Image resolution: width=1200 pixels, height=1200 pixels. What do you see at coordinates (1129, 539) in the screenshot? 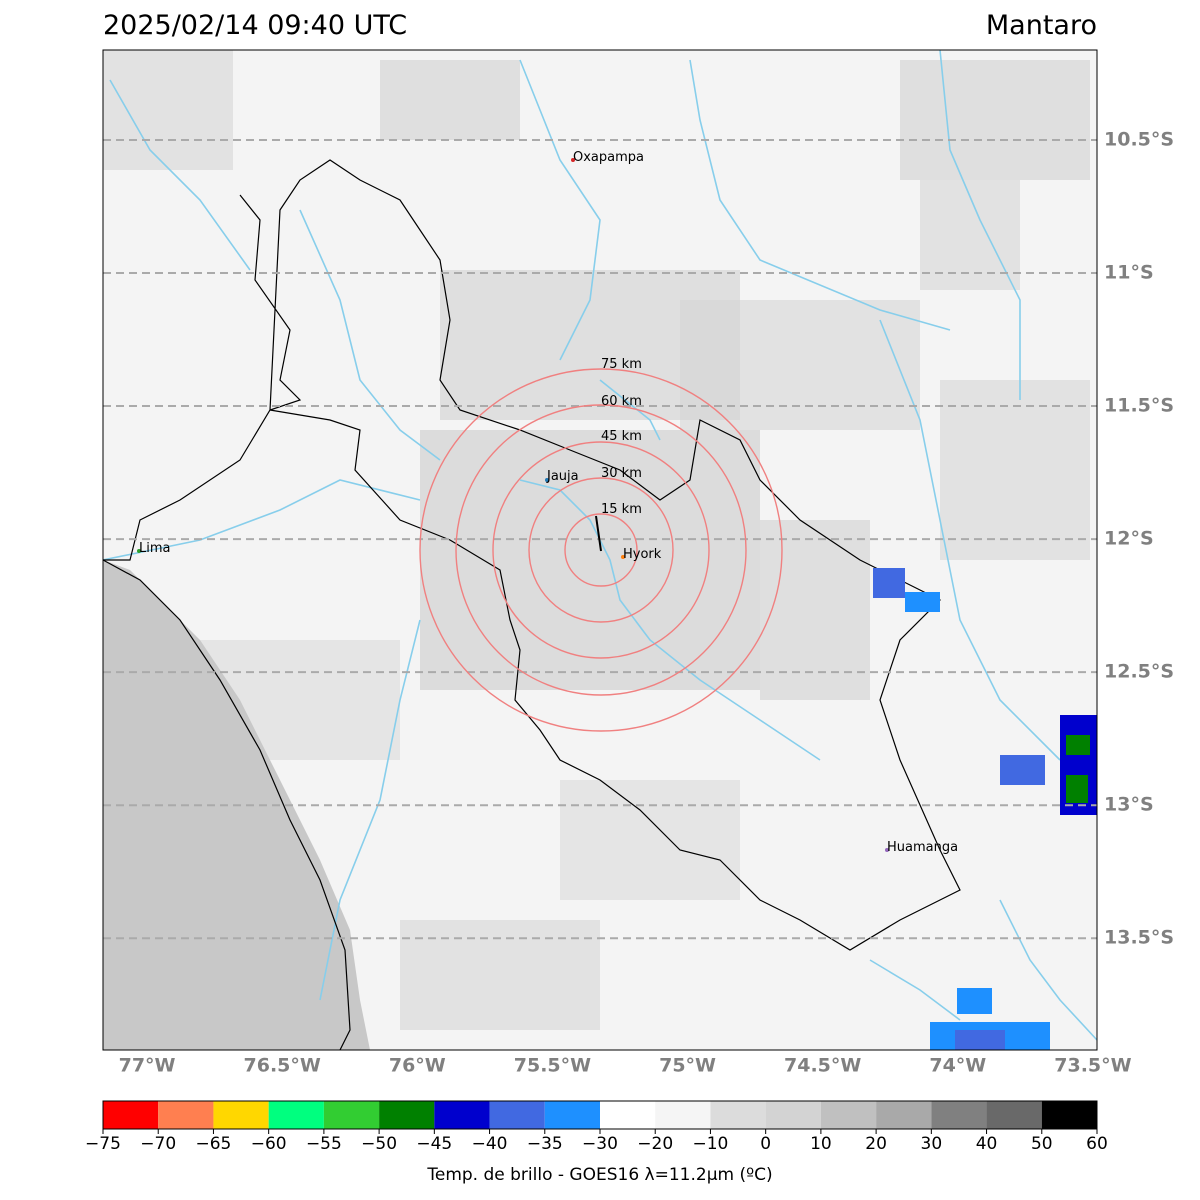
I see `lat-label: 12°S` at bounding box center [1129, 539].